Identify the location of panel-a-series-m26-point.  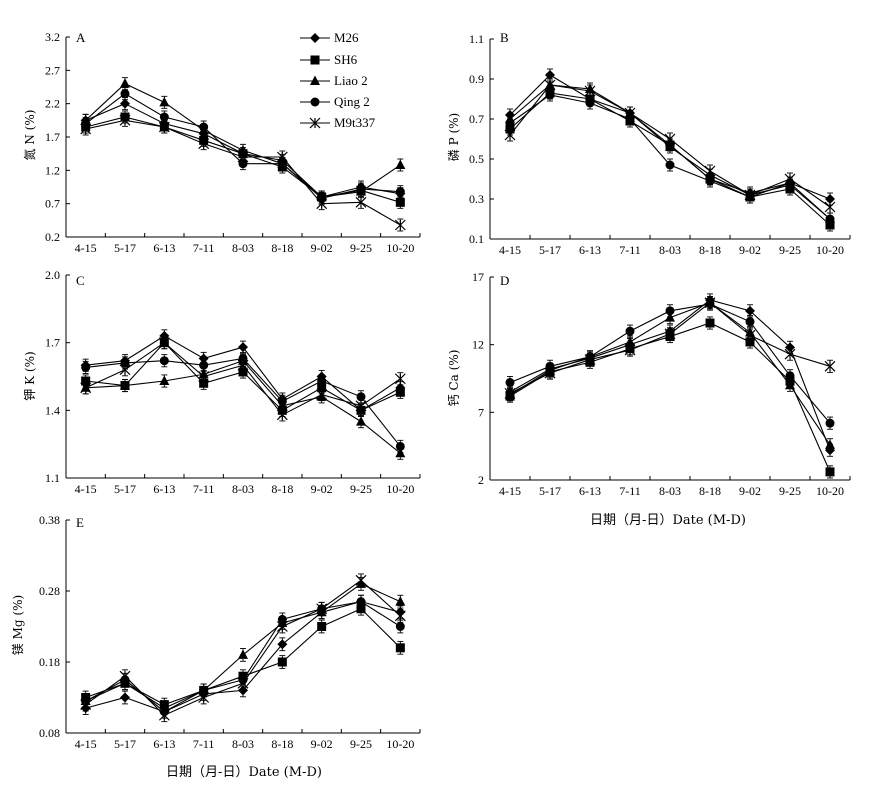
(125, 103).